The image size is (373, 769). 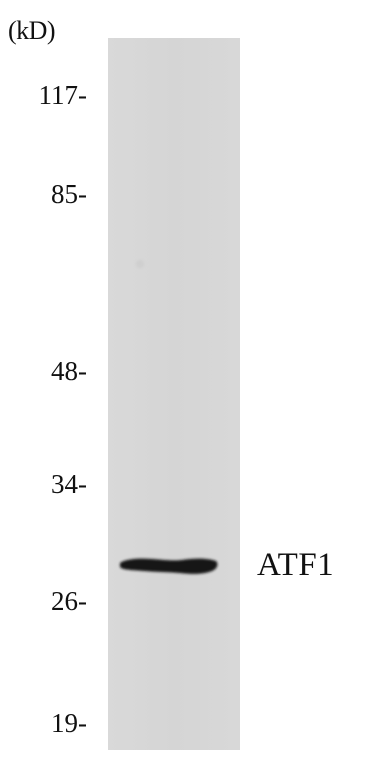 What do you see at coordinates (69, 371) in the screenshot?
I see `marker-48: 48-` at bounding box center [69, 371].